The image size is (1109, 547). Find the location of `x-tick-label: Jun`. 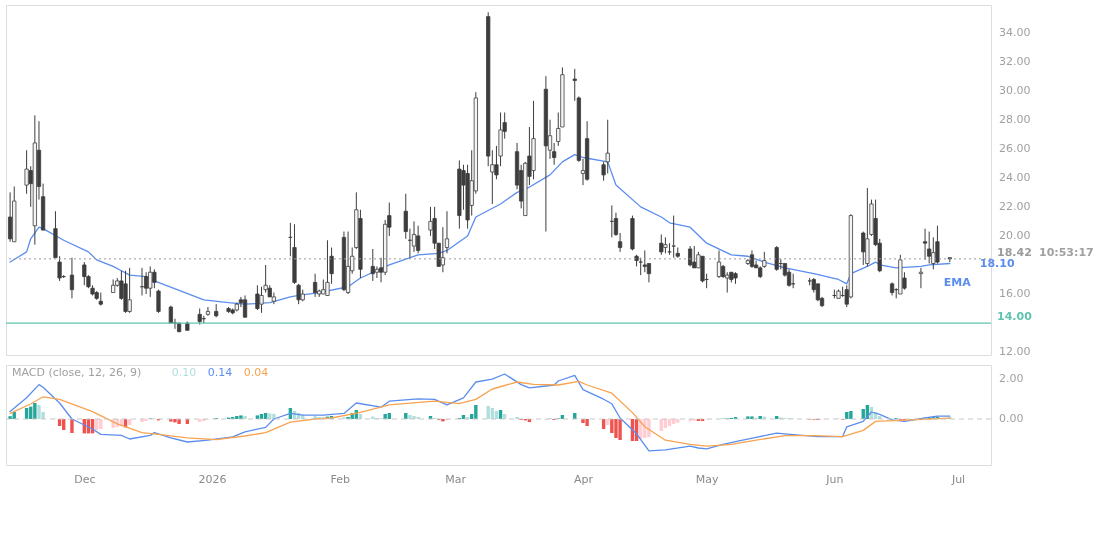

x-tick-label: Jun is located at coordinates (834, 479).